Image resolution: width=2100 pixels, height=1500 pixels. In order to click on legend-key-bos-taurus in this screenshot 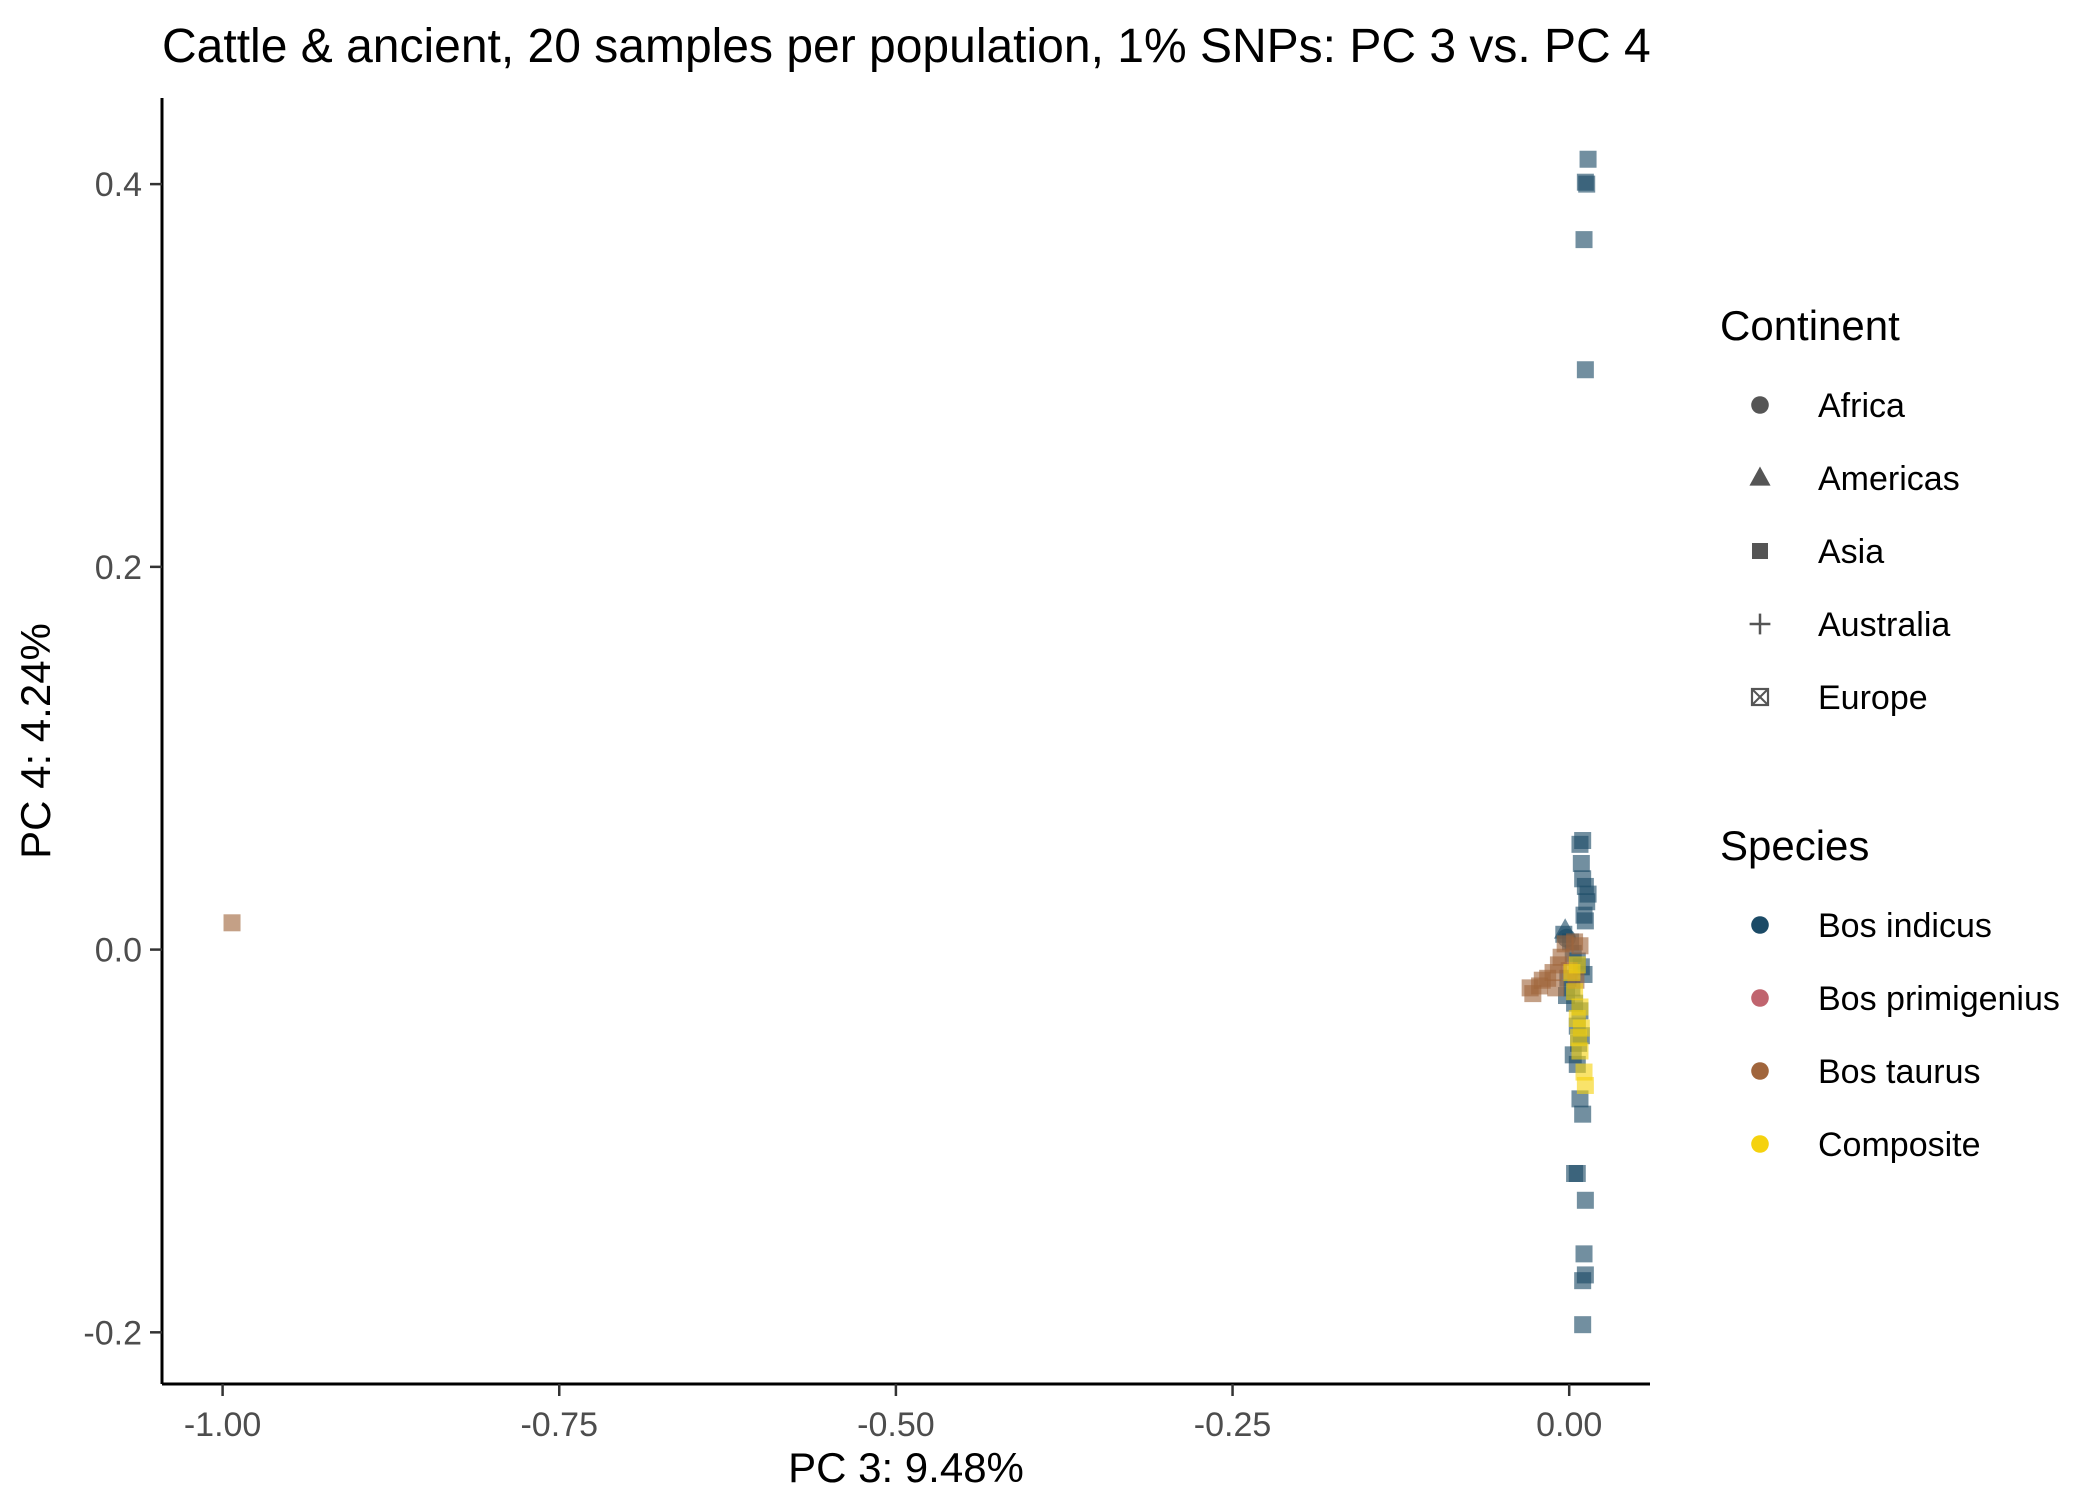, I will do `click(1760, 1071)`.